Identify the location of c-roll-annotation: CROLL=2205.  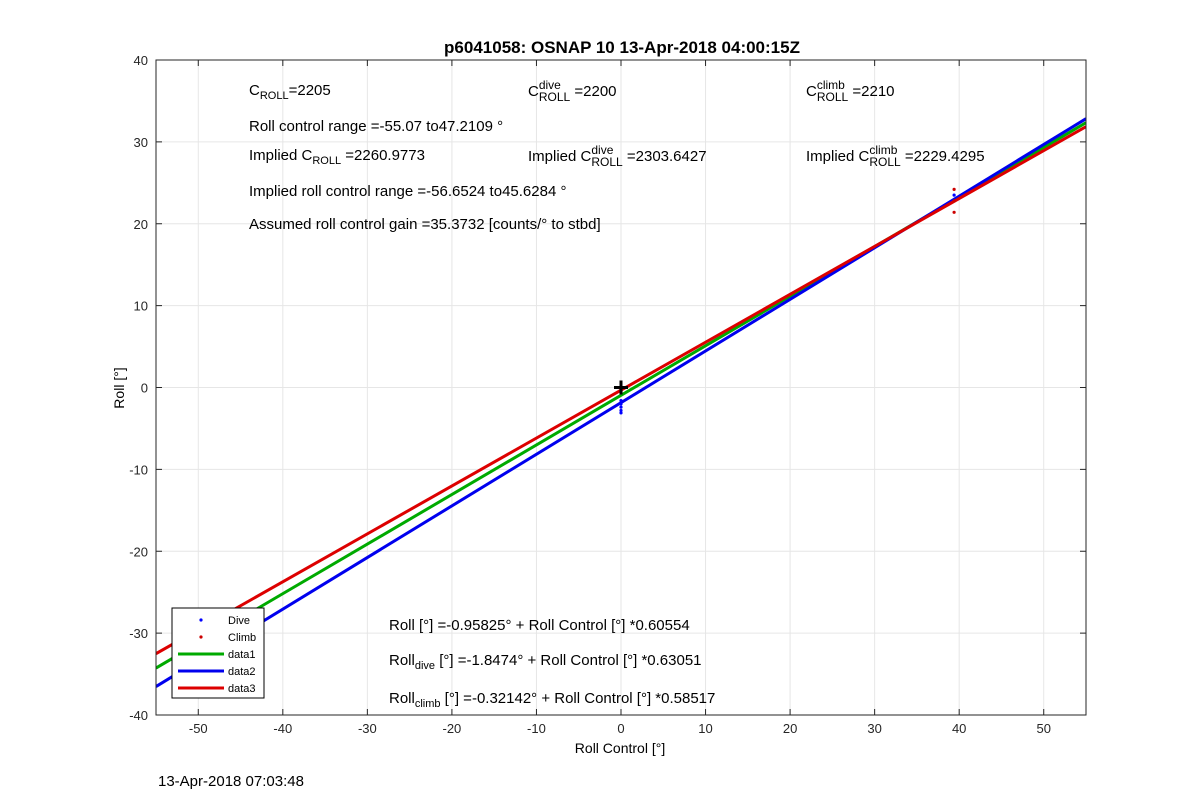
(290, 92).